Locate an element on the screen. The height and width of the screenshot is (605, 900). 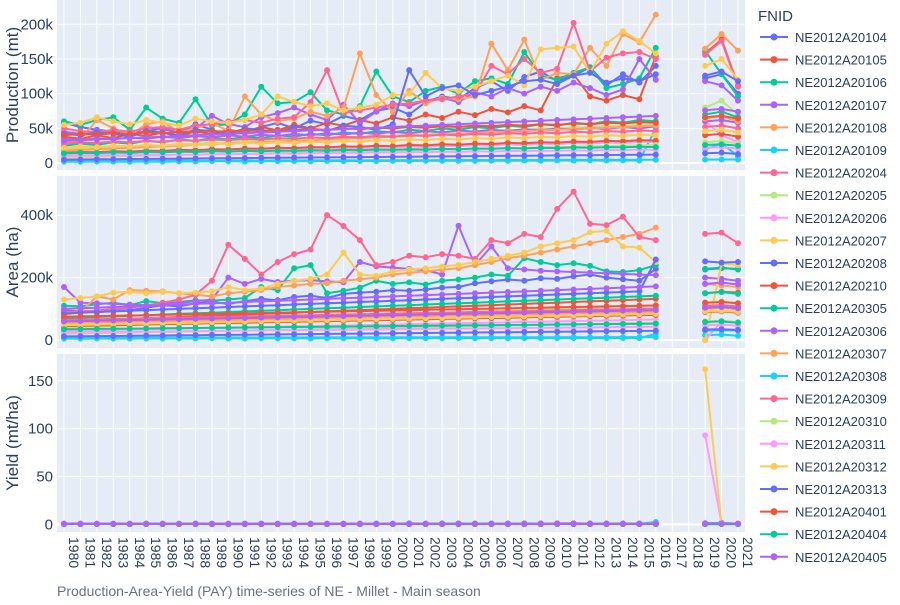
legend-item: NE2012A20104 is located at coordinates (823, 37).